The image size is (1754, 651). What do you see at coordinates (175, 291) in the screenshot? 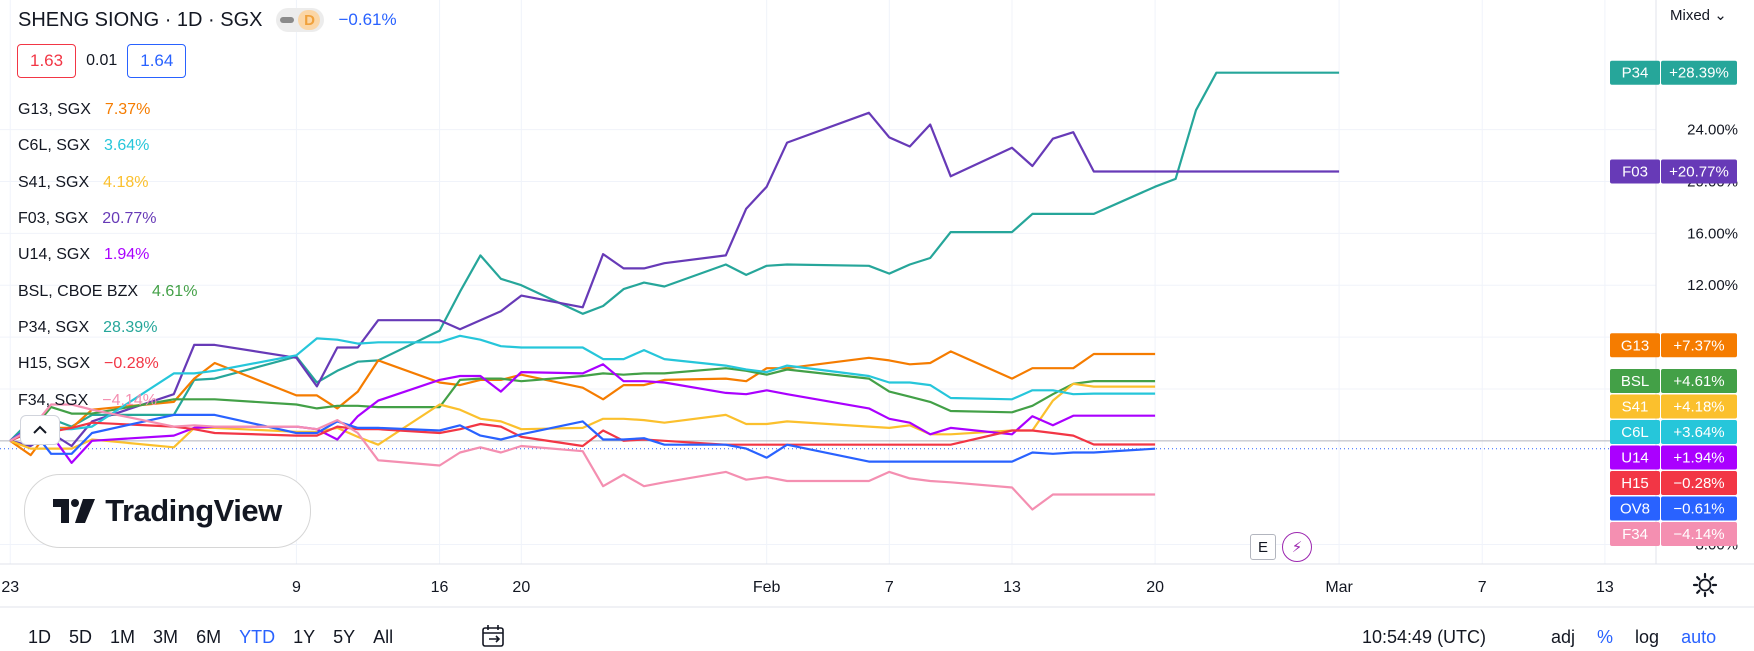
I see `legend-value: 4.61%` at bounding box center [175, 291].